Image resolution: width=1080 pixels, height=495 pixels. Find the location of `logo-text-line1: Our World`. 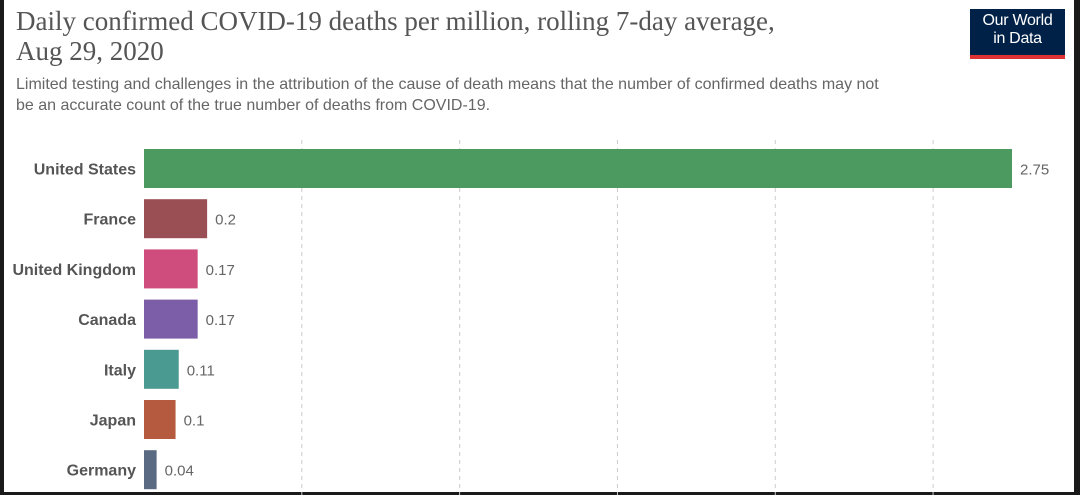

logo-text-line1: Our World is located at coordinates (1017, 20).